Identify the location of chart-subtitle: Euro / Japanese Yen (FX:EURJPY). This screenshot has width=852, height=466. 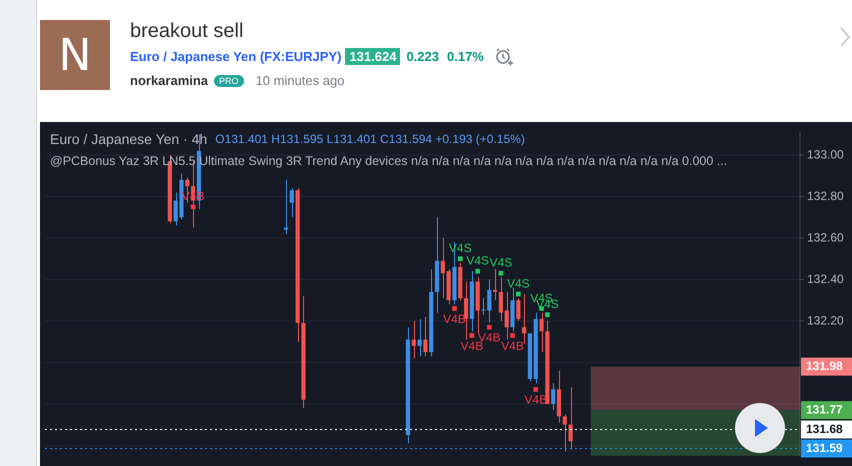
(236, 56).